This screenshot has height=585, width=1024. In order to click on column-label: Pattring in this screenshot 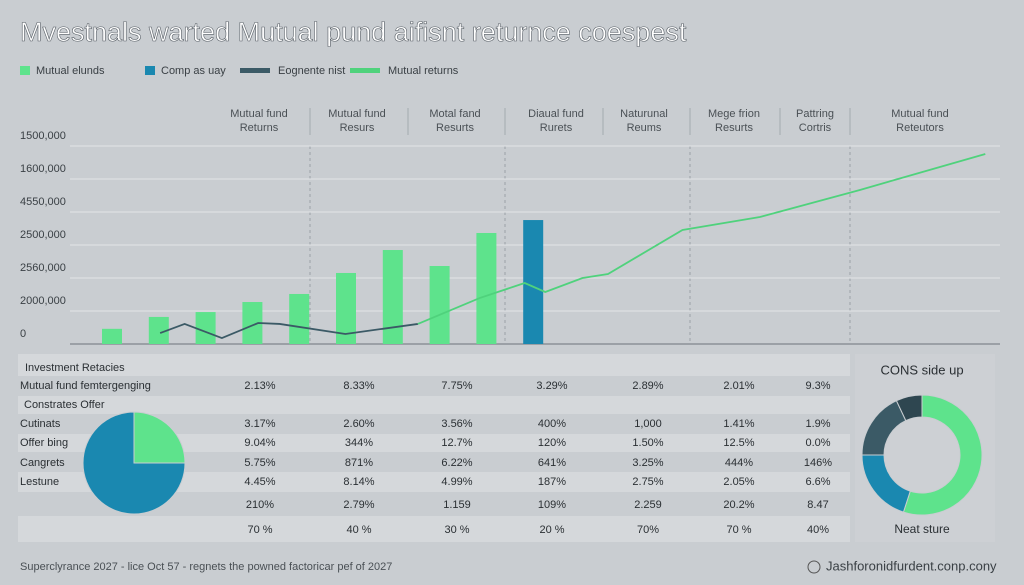, I will do `click(815, 114)`.